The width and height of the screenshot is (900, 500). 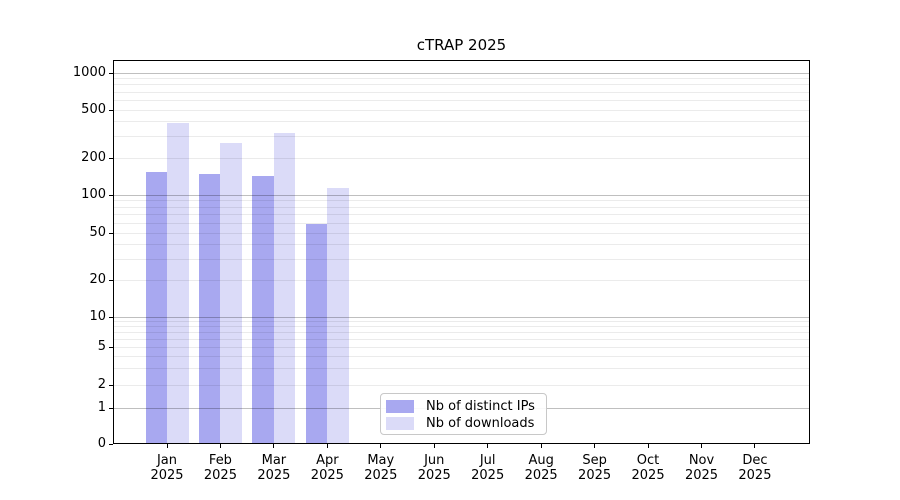 I want to click on x-tick-label: Jan 2025, so click(x=167, y=468).